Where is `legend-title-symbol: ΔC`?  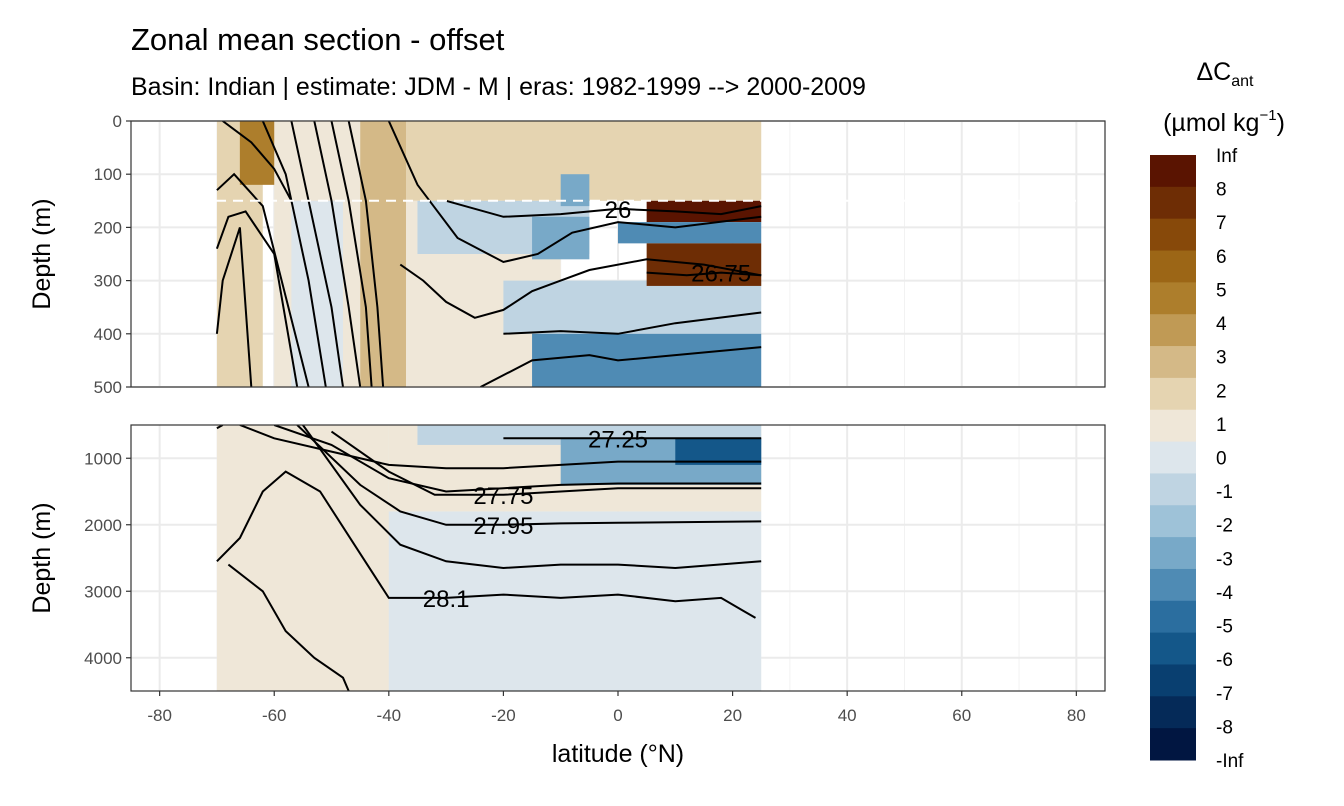 legend-title-symbol: ΔC is located at coordinates (1213, 72).